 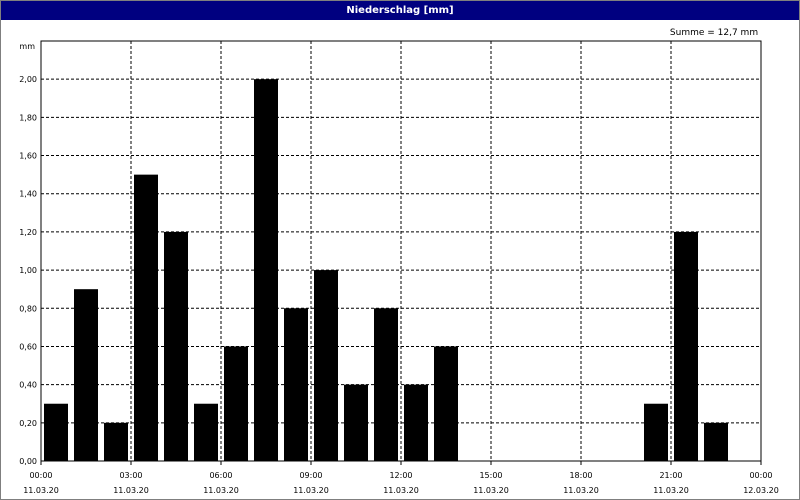 What do you see at coordinates (400, 10) in the screenshot?
I see `title-bar: Niederschlag [mm]` at bounding box center [400, 10].